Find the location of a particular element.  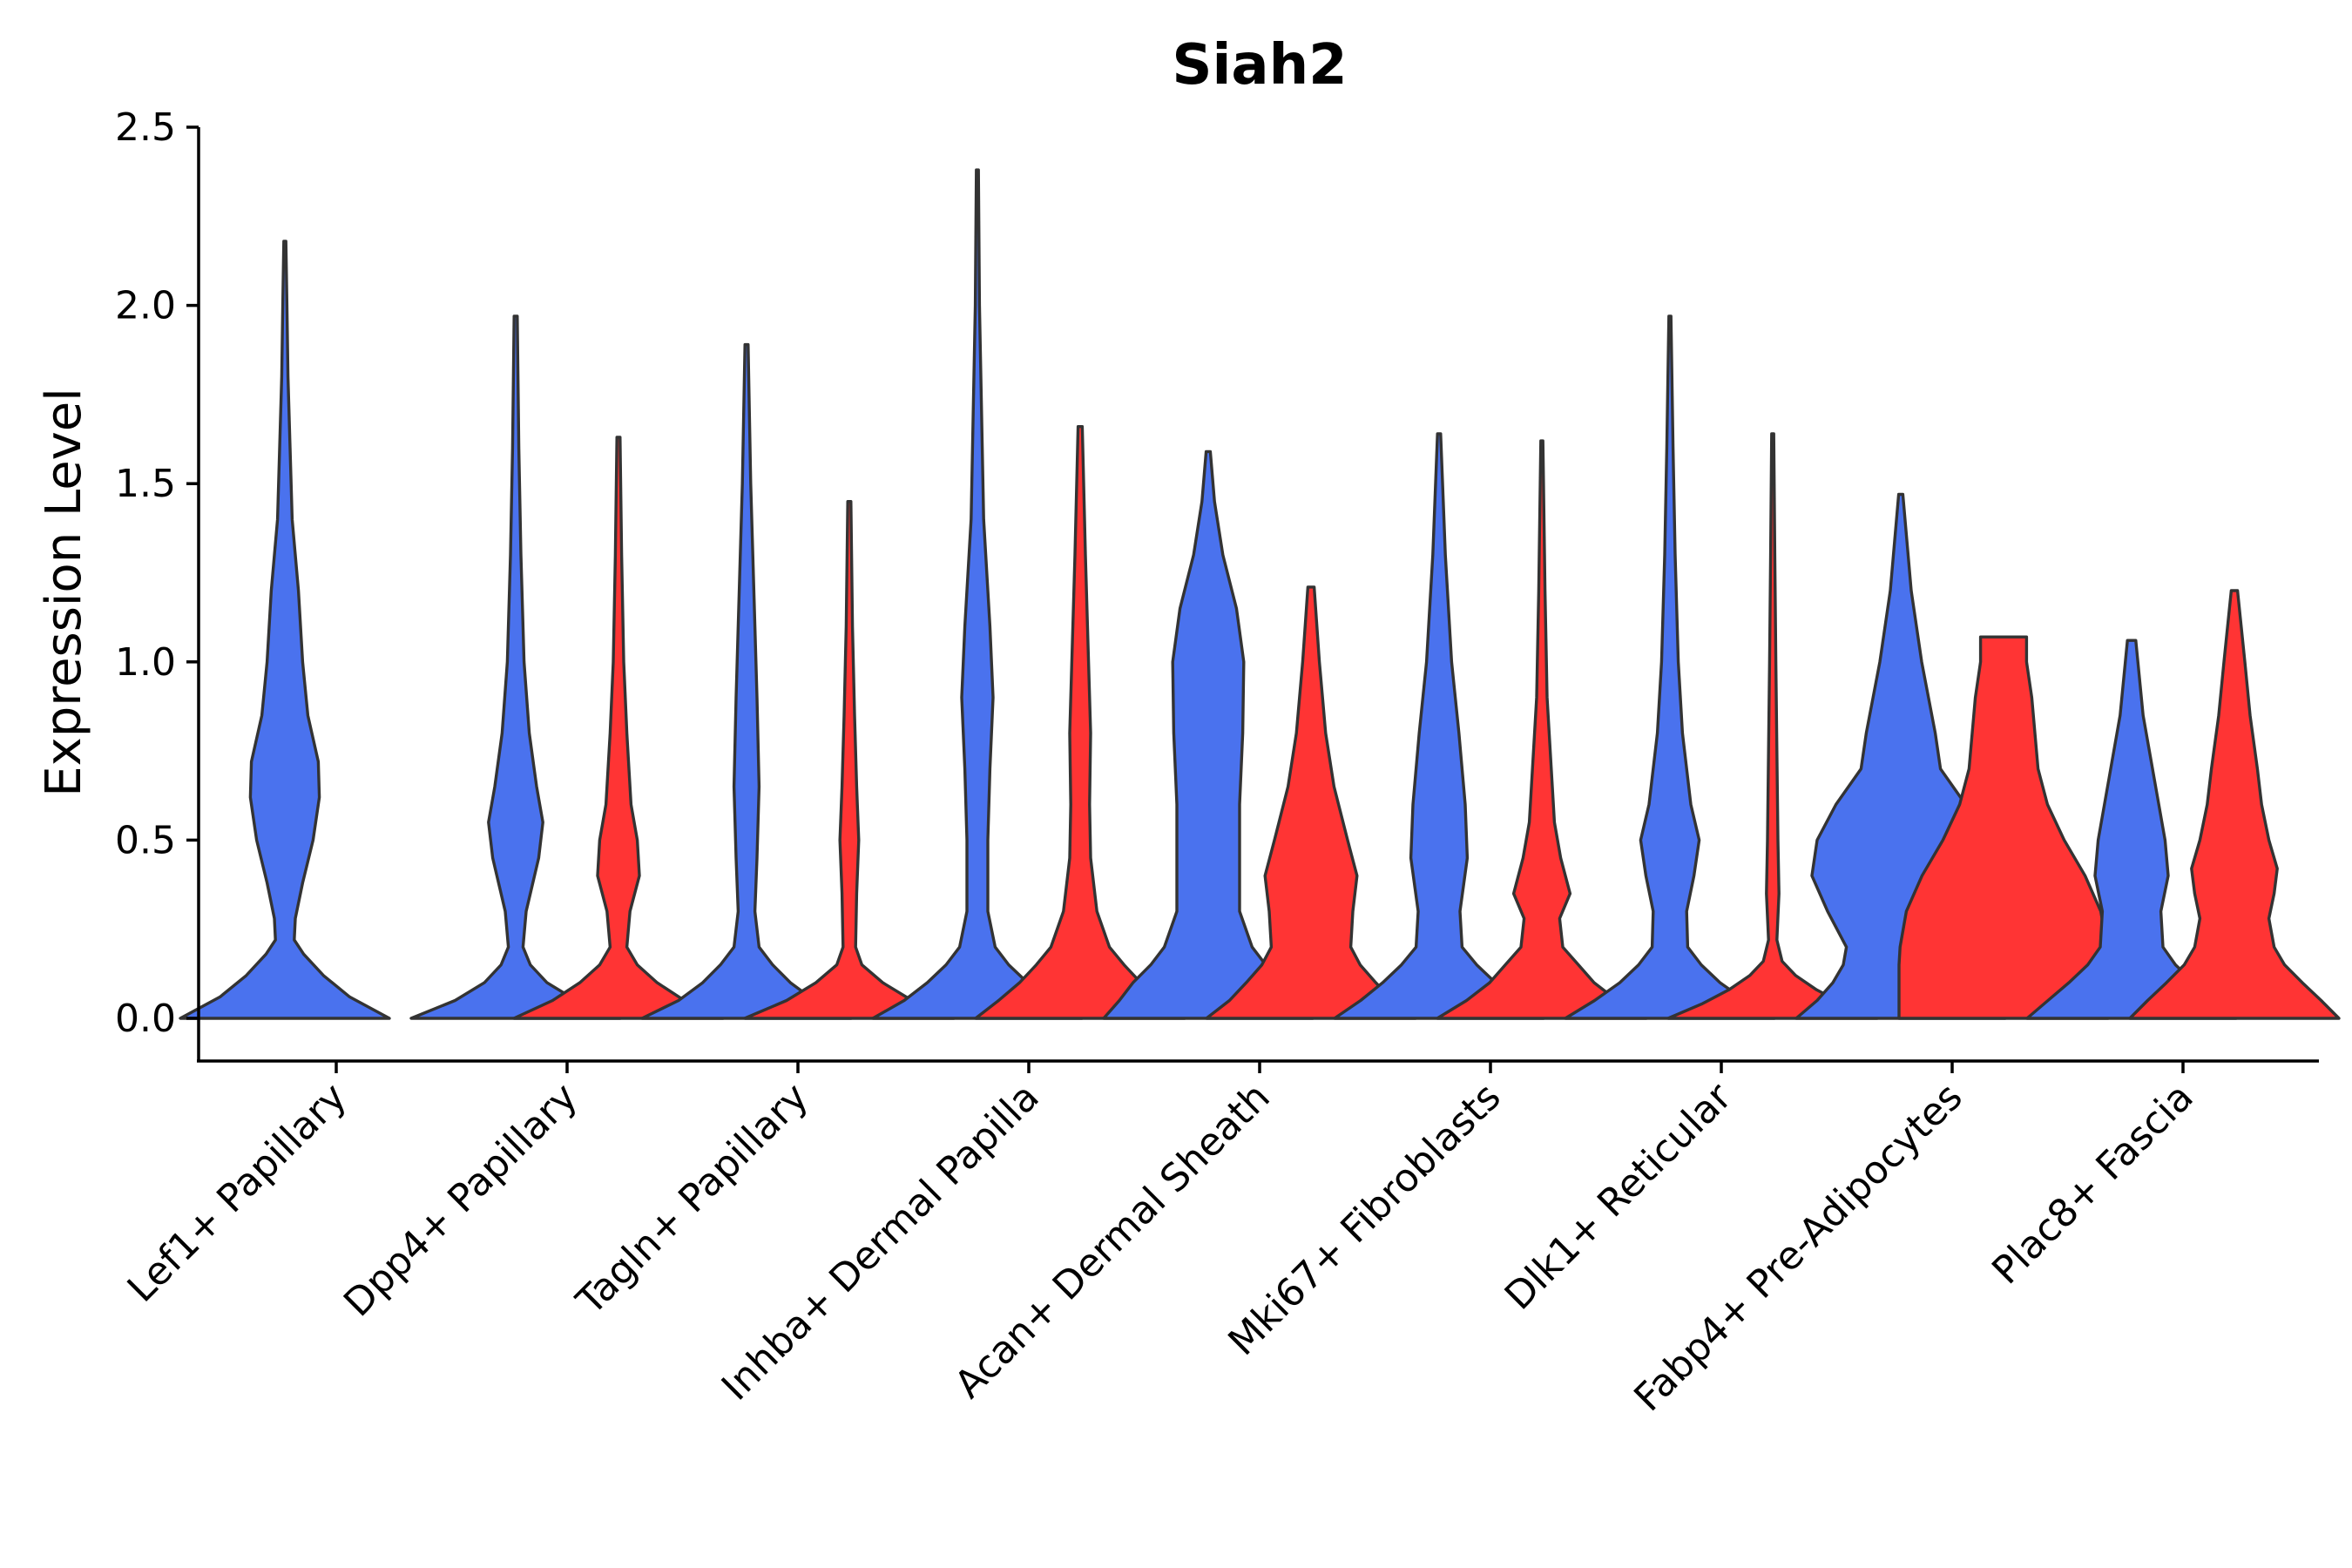

y-tick-label: 2.0 is located at coordinates (145, 306).